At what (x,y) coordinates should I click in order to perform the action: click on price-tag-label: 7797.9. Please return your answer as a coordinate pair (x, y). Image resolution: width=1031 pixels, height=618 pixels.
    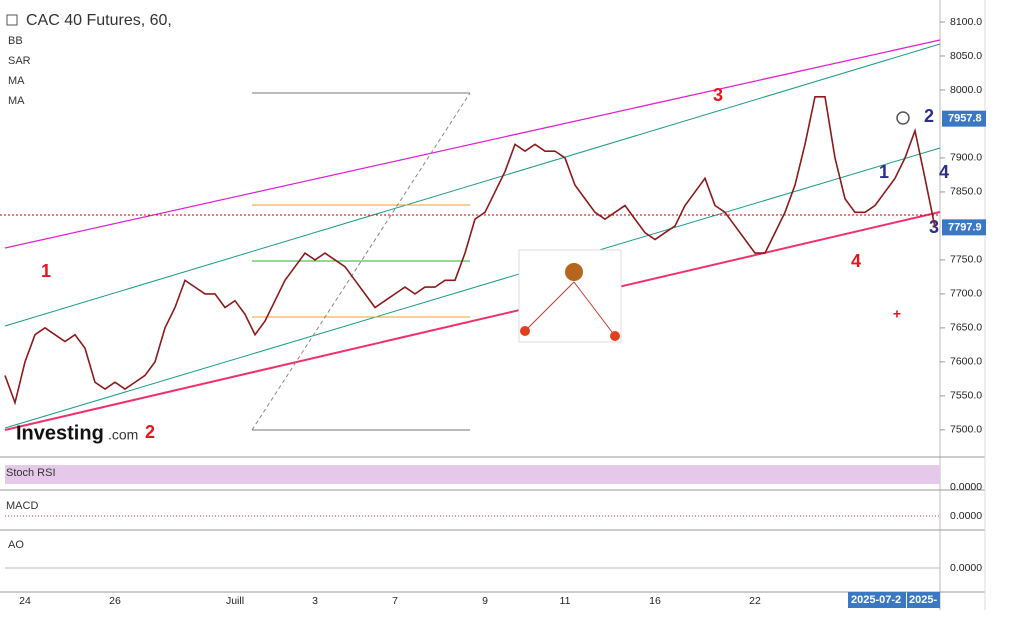
    Looking at the image, I should click on (965, 227).